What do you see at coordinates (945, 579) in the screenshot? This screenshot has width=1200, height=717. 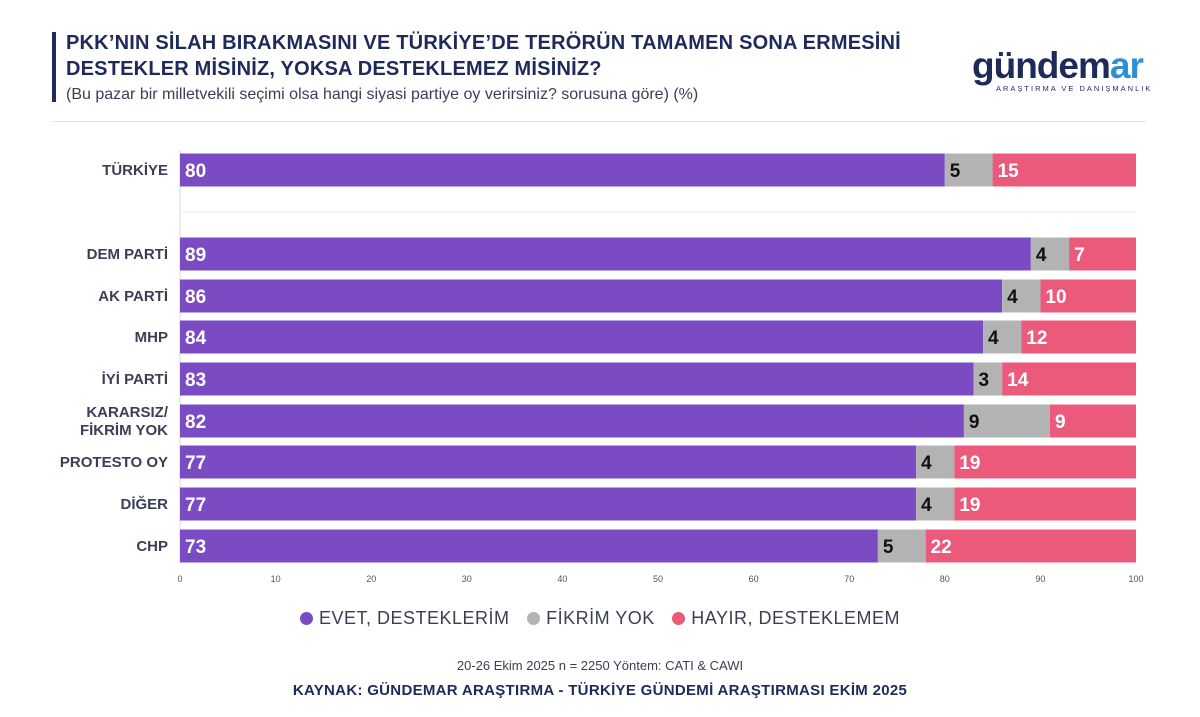 I see `x-tick-label: 80` at bounding box center [945, 579].